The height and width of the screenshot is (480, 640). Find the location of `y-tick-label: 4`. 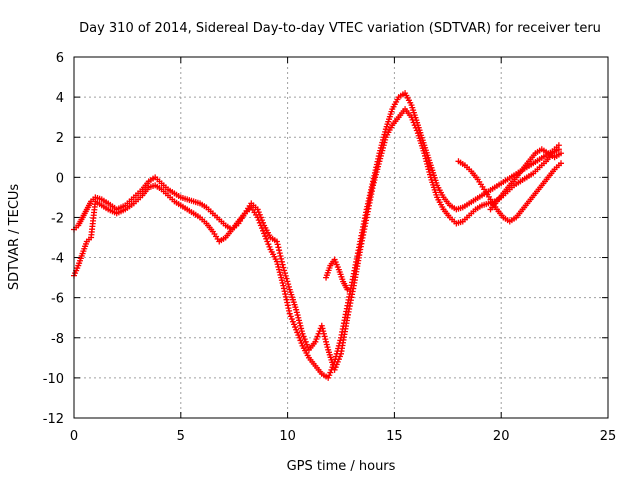

y-tick-label: 4 is located at coordinates (60, 98).